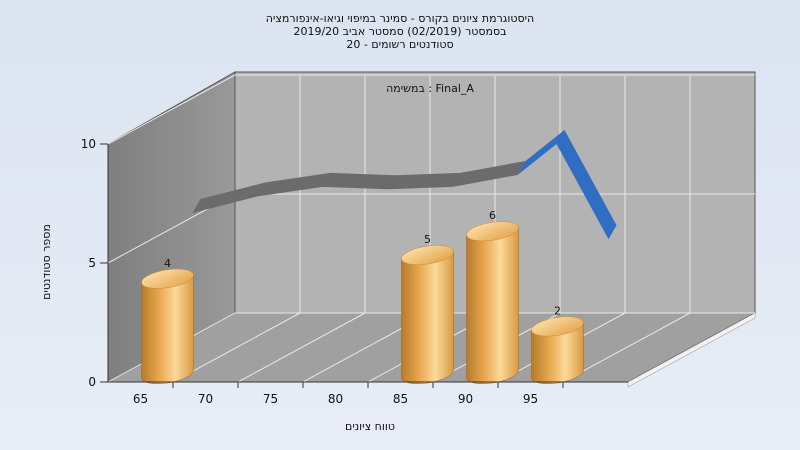 Image resolution: width=800 pixels, height=450 pixels. Describe the element at coordinates (92, 263) in the screenshot. I see `y-tick-label: 5` at that location.